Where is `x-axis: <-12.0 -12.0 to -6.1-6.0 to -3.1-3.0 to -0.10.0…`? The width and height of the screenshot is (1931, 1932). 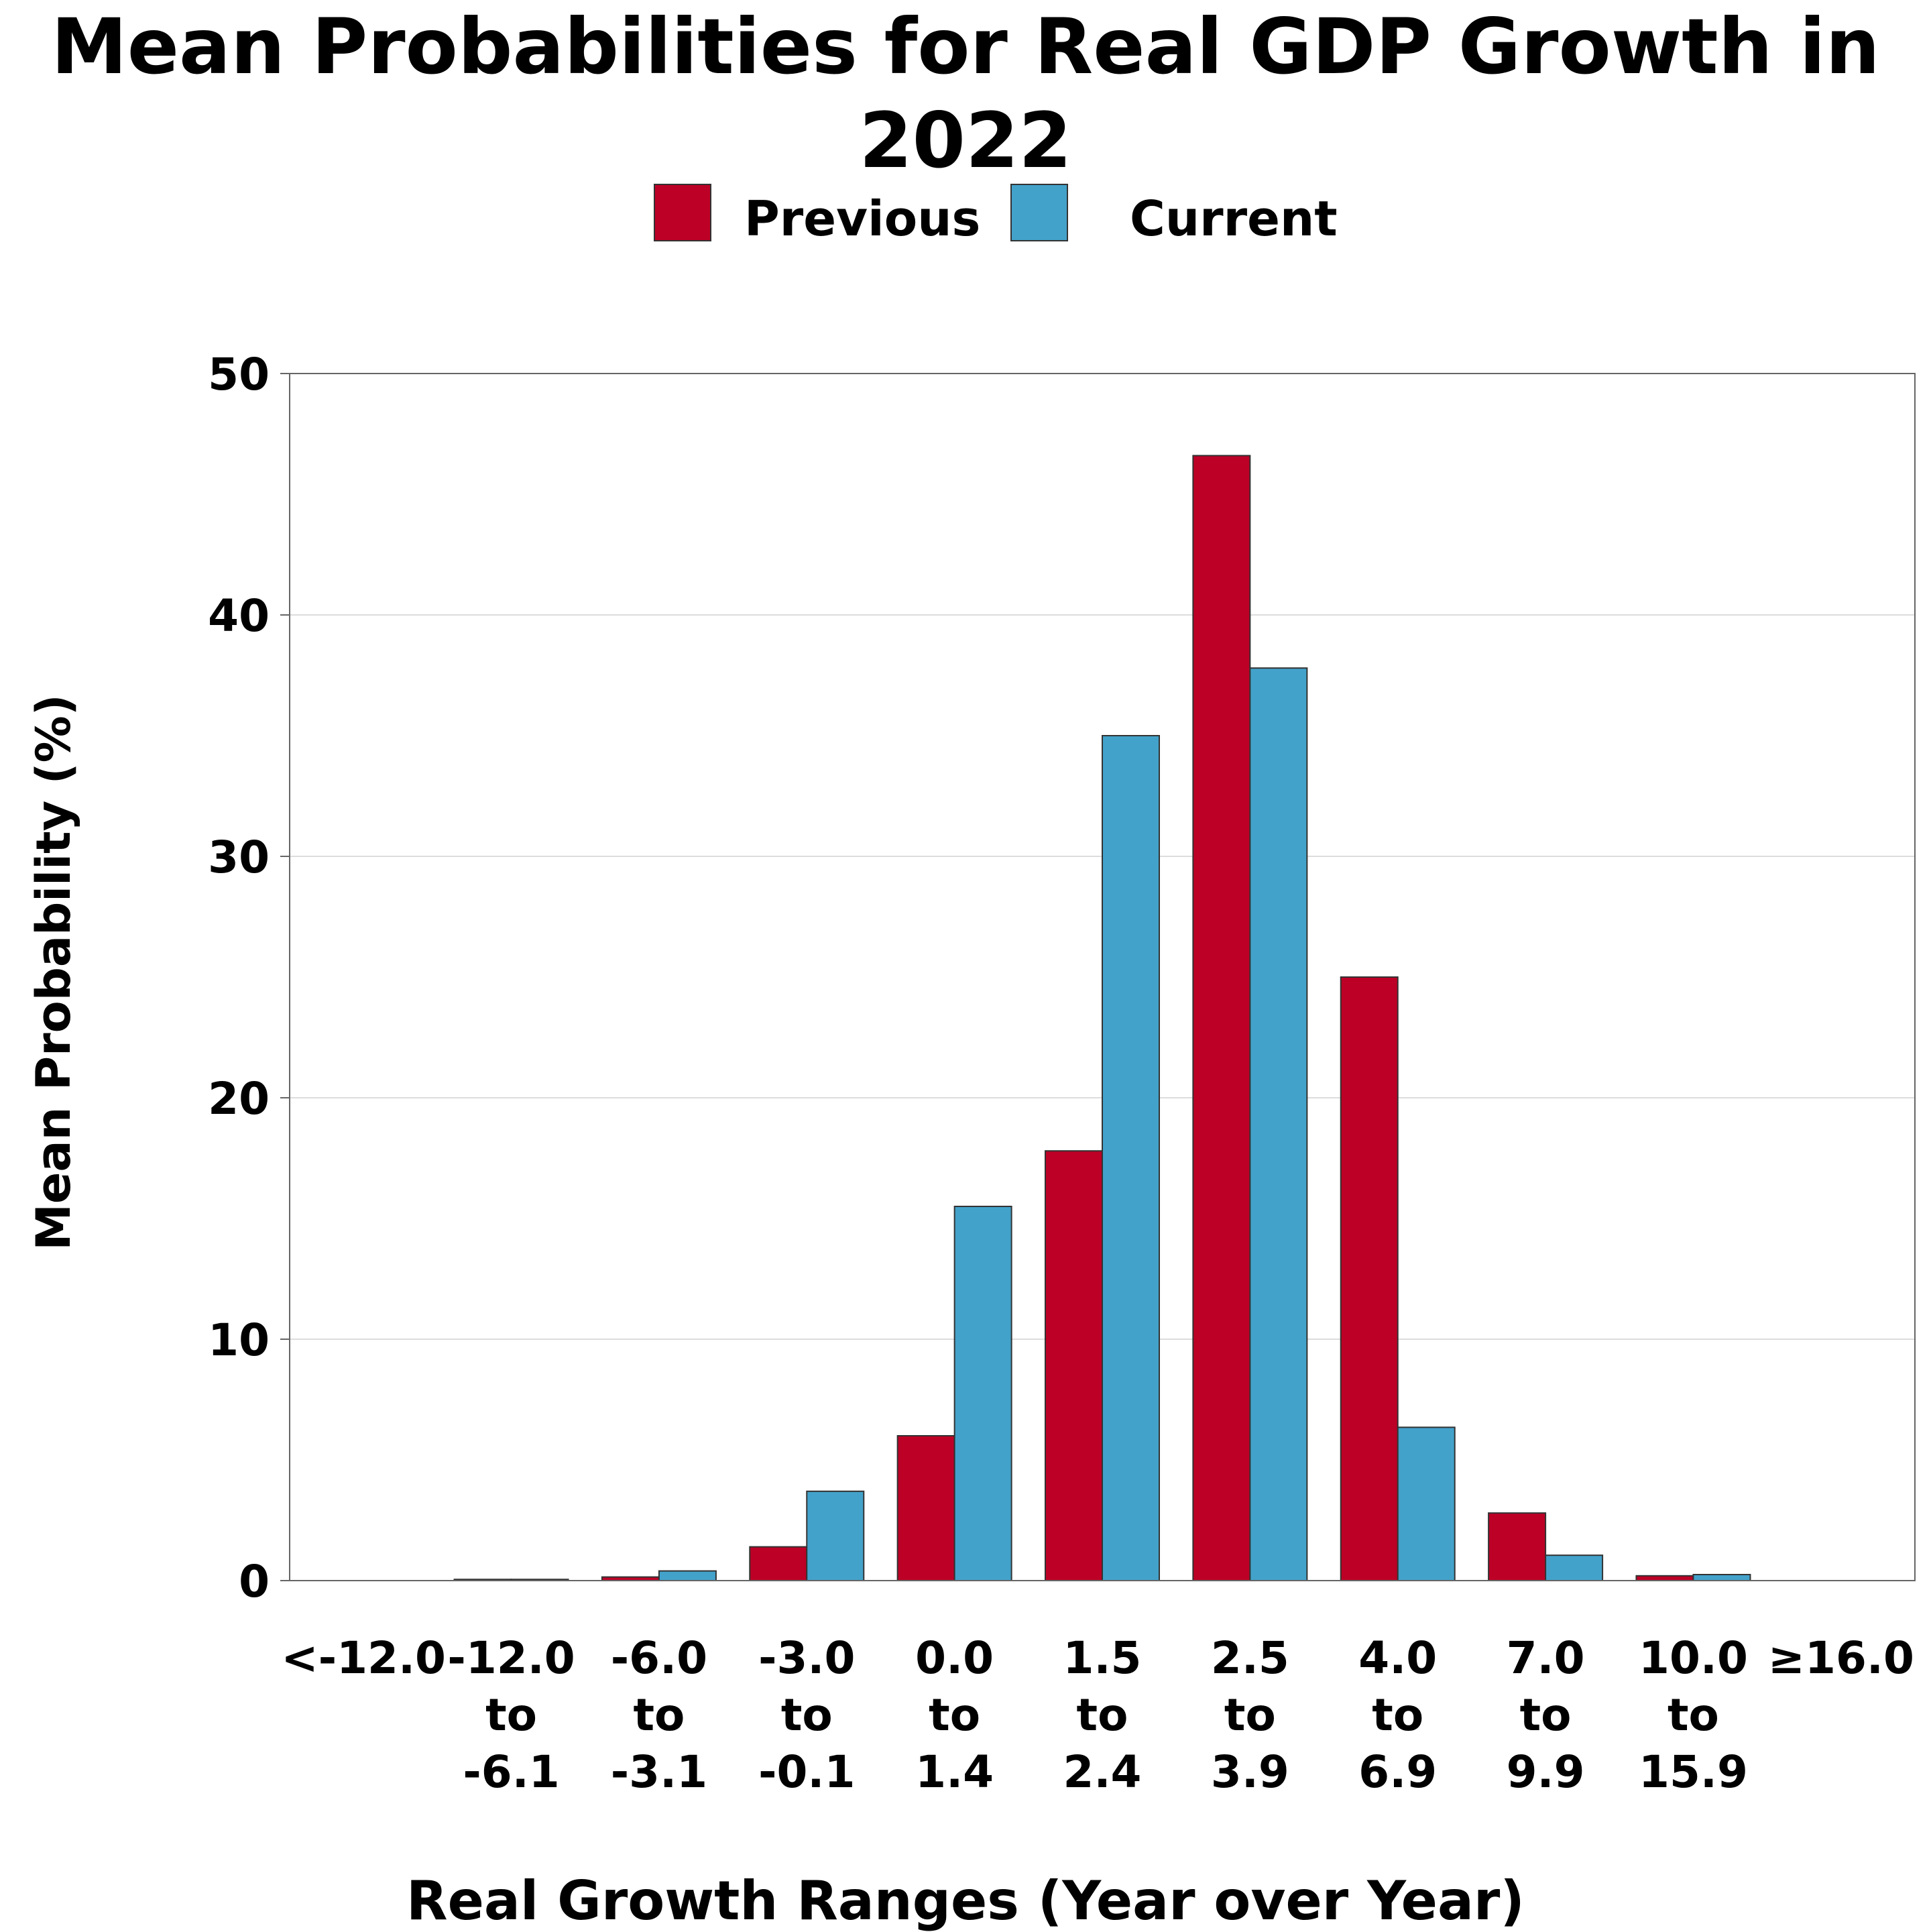
x-axis: <-12.0 -12.0 to -6.1-6.0 to -3.1-3.0 to -0.10.0… is located at coordinates (1097, 1715).